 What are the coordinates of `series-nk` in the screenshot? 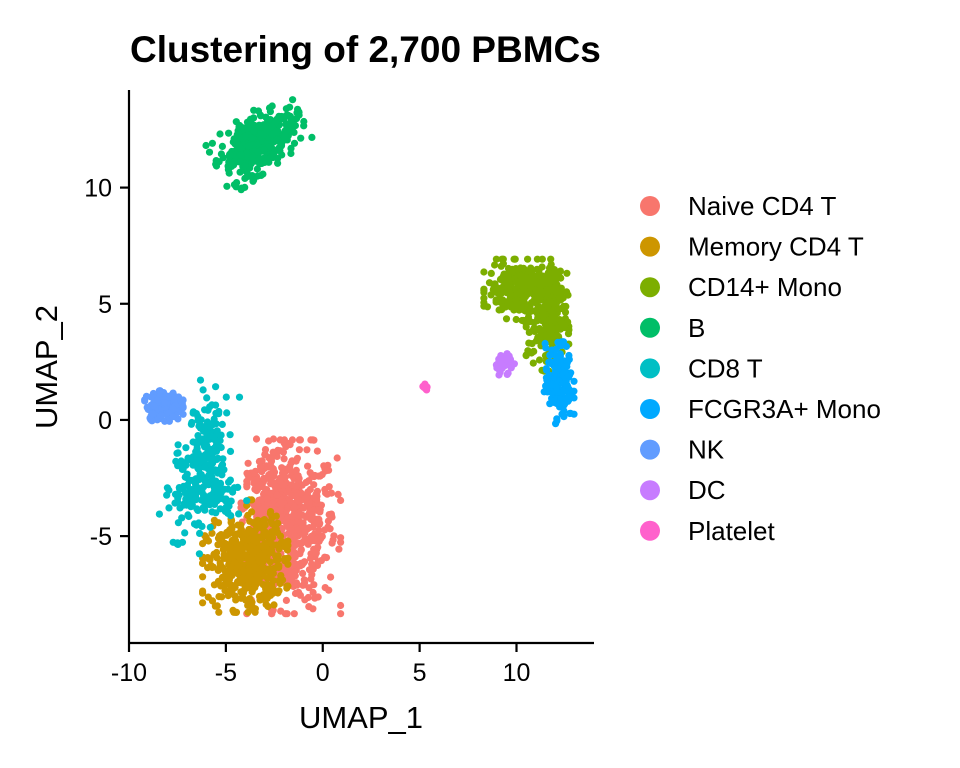 It's located at (164, 406).